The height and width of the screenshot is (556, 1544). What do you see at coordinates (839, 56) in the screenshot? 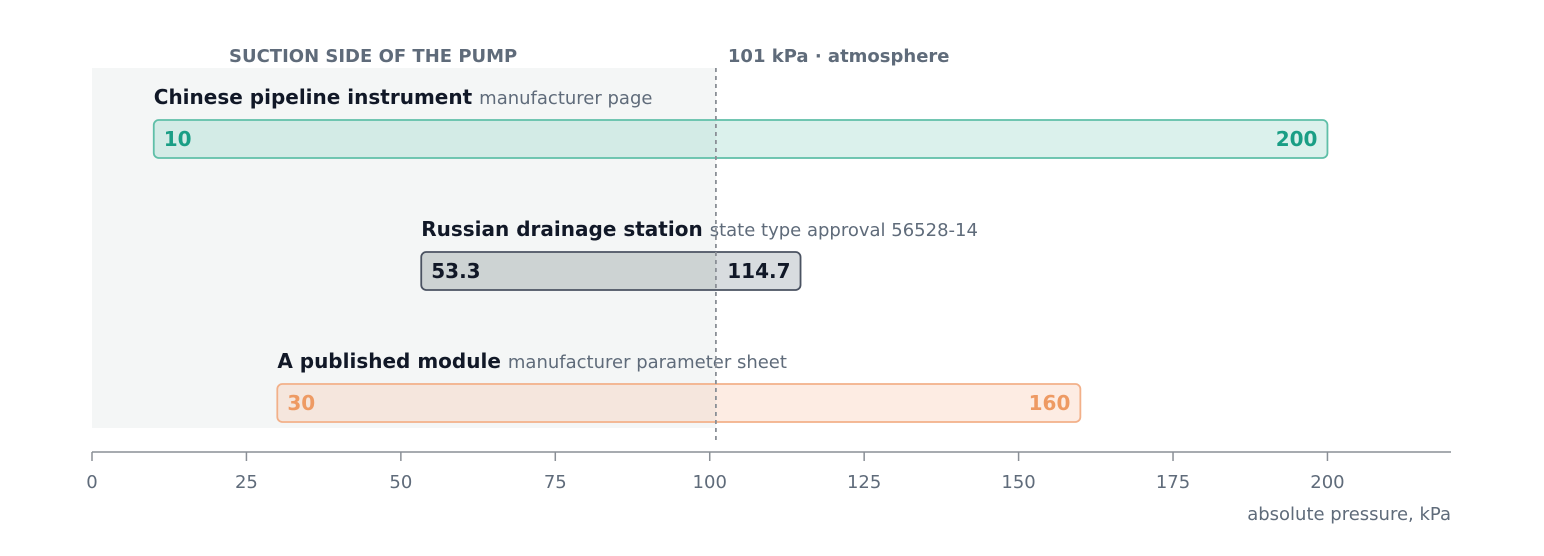
I see `atmosphere-label: 101 kPa · atmosphere` at bounding box center [839, 56].